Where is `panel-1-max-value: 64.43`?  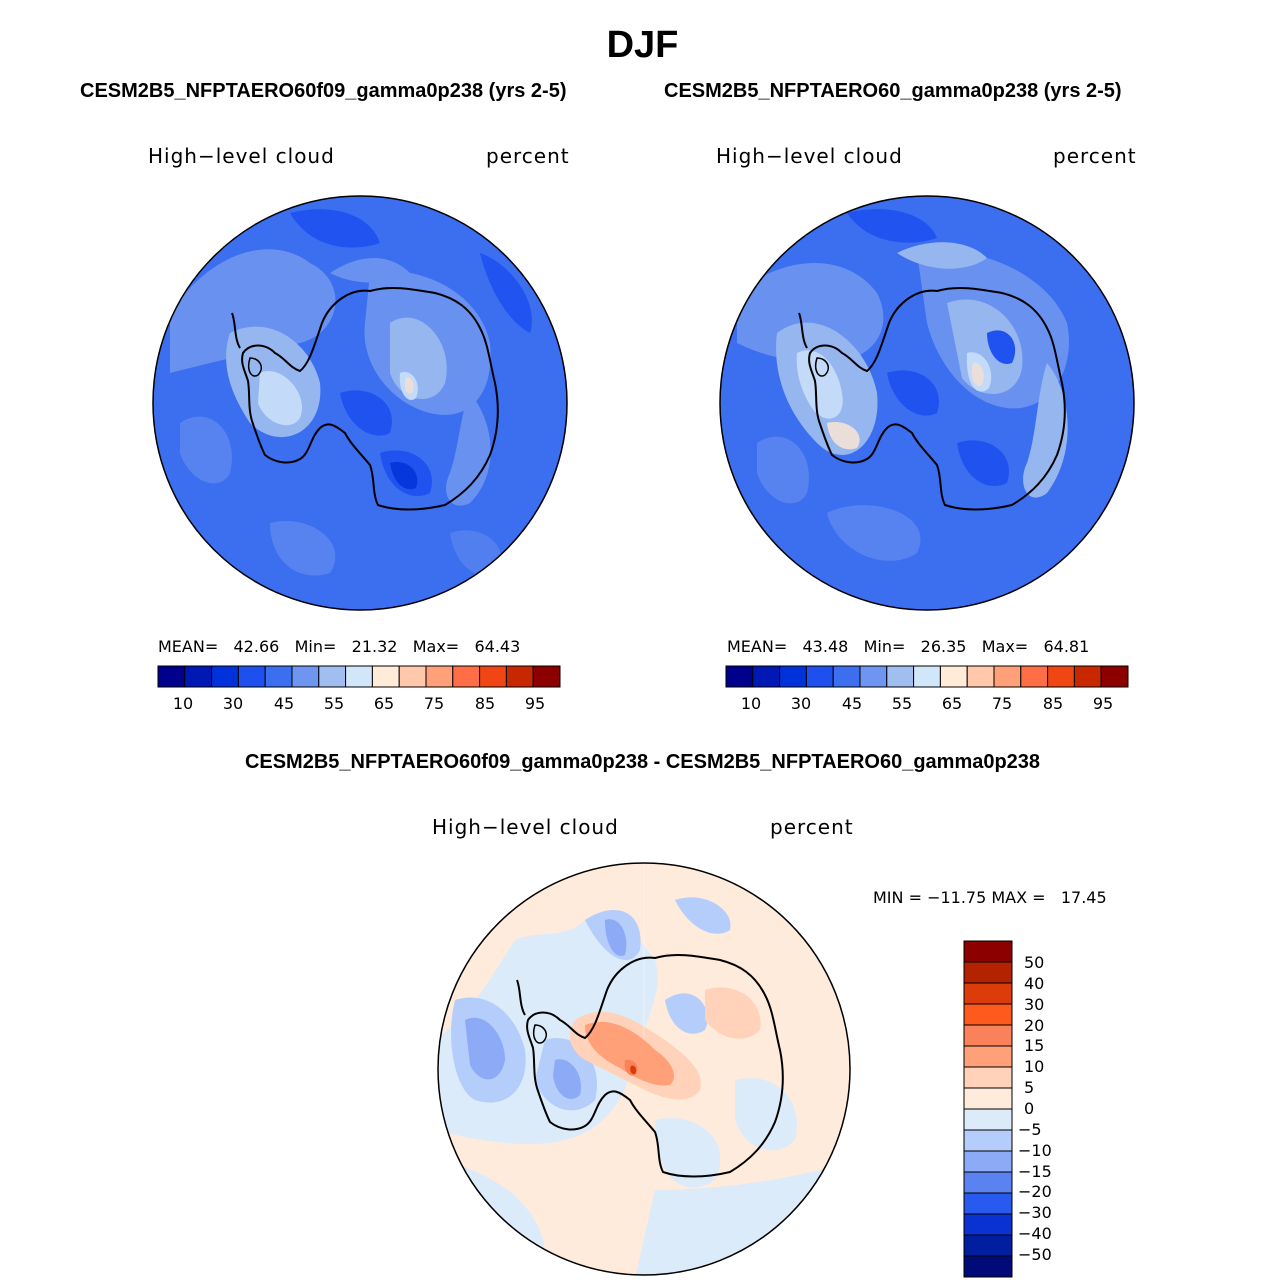
panel-1-max-value: 64.43 is located at coordinates (497, 646).